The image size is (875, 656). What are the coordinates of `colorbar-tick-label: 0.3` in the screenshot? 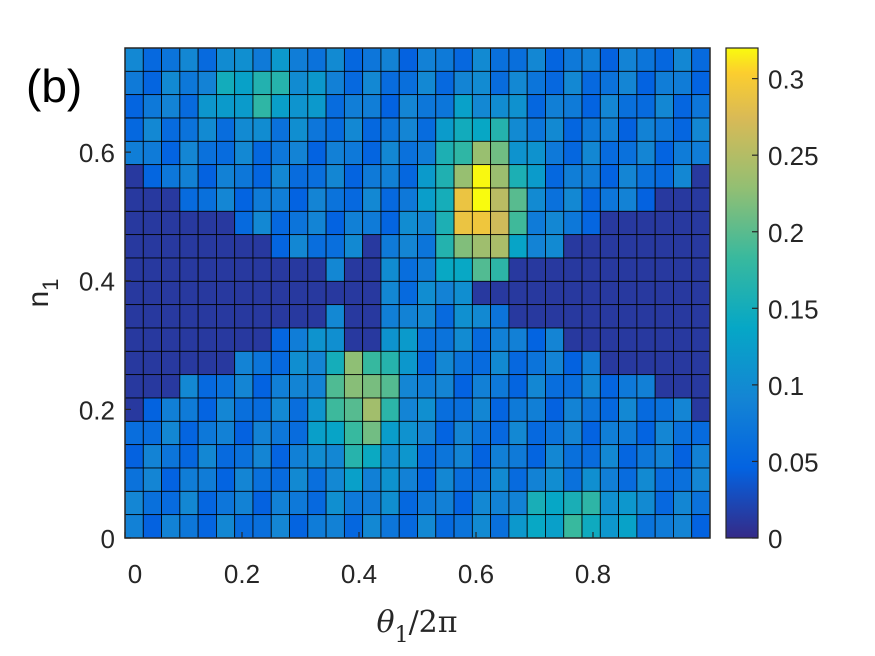 It's located at (786, 80).